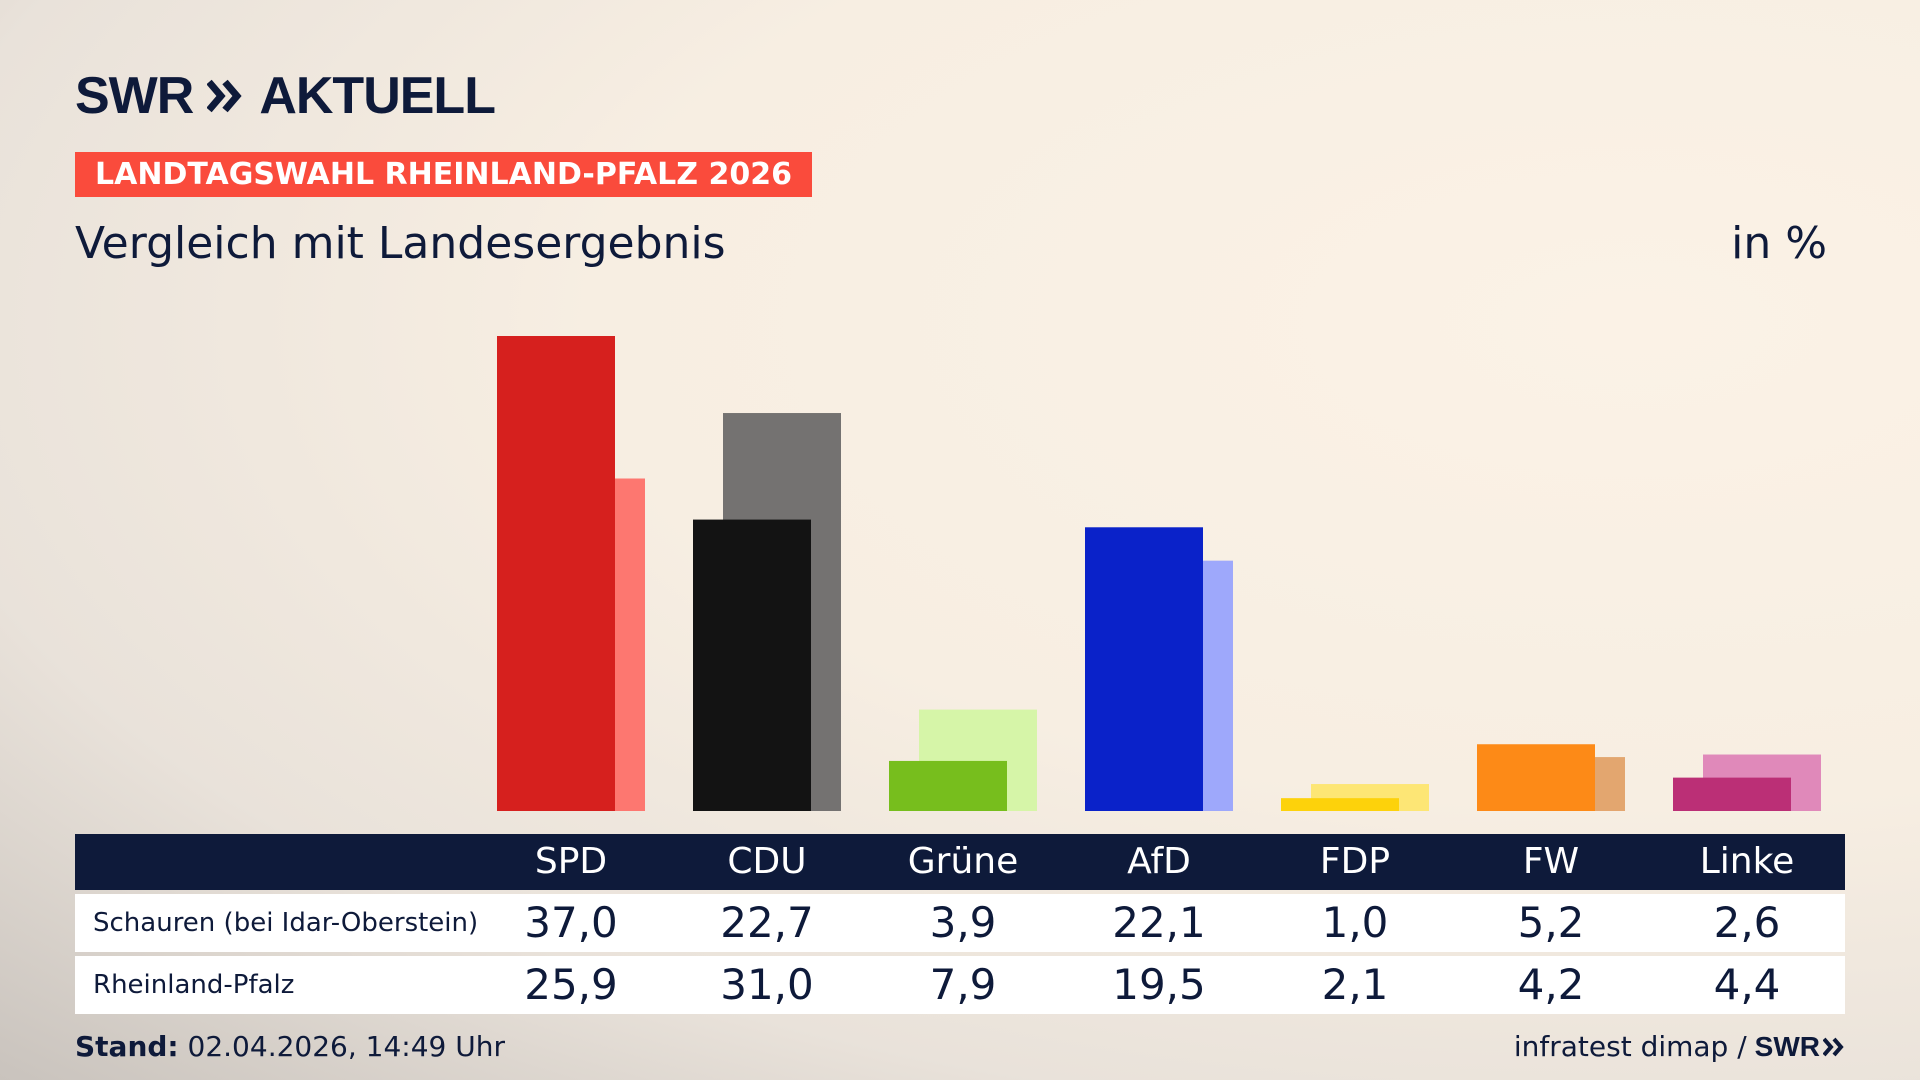 Image resolution: width=1920 pixels, height=1080 pixels. I want to click on table-row: Rheinland-Pfalz 25,9 31,0 7,9 19,5 2,1 4,2 4,4, so click(960, 985).